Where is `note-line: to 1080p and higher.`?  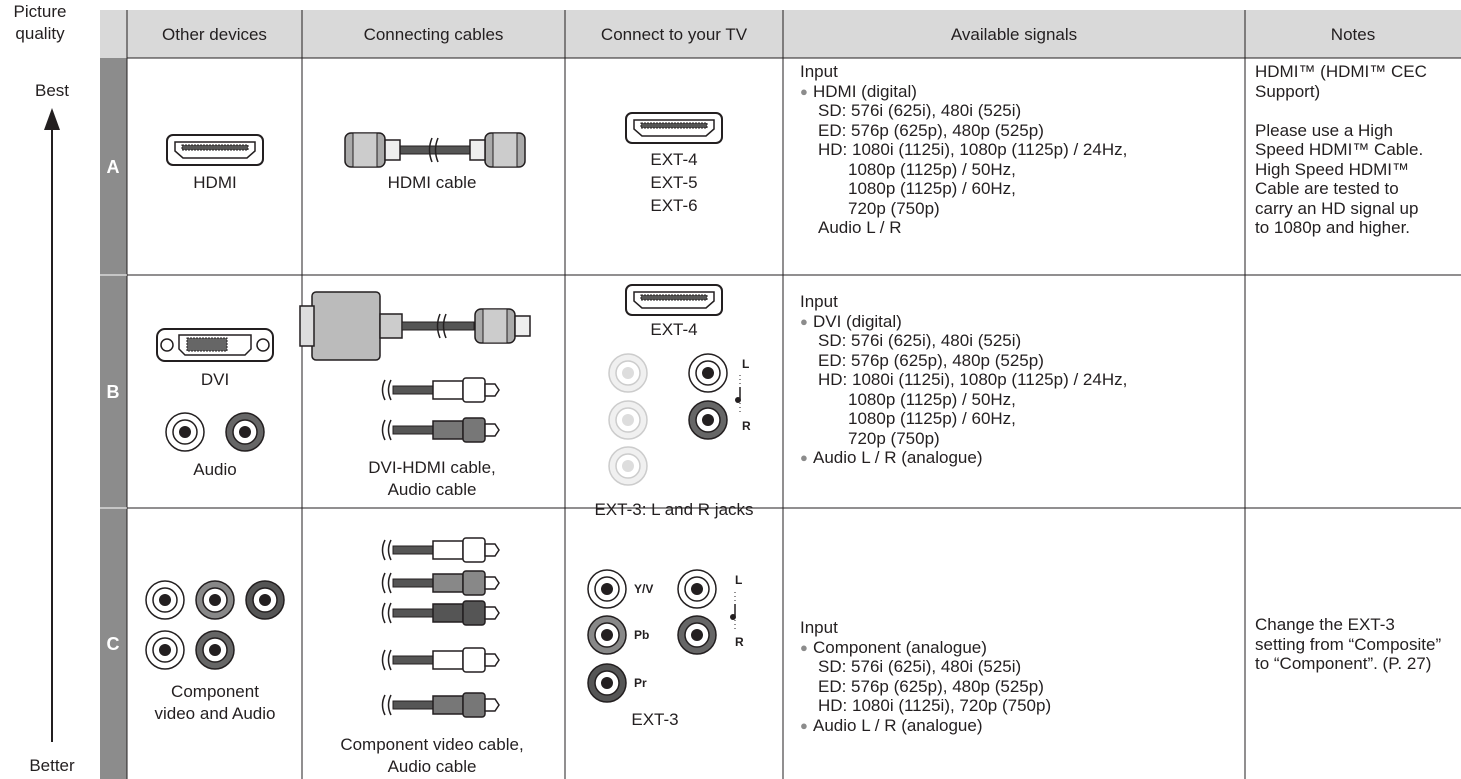 note-line: to 1080p and higher. is located at coordinates (1333, 227).